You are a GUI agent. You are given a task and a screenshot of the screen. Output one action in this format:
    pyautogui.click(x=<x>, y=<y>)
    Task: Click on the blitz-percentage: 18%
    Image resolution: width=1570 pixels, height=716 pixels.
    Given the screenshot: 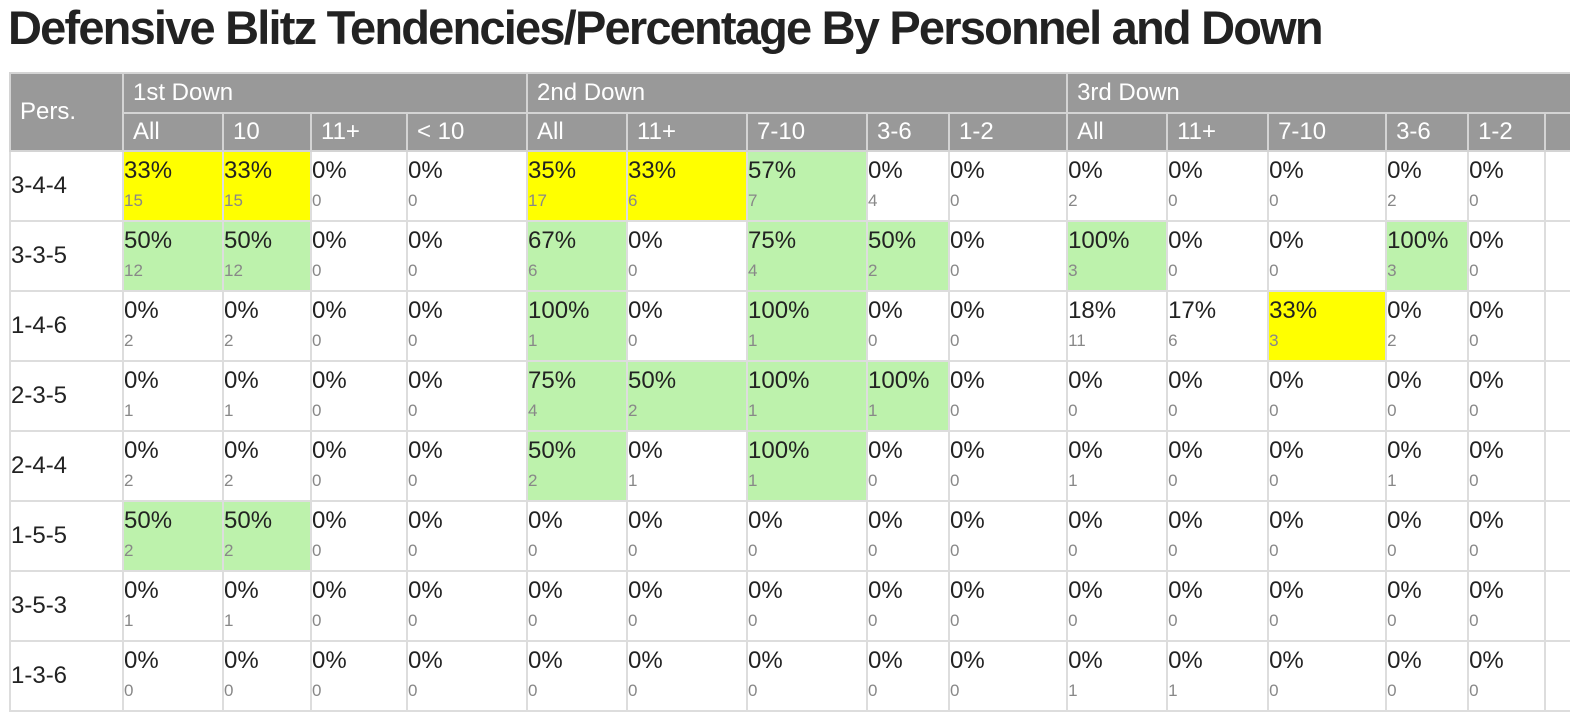 What is the action you would take?
    pyautogui.click(x=1092, y=310)
    